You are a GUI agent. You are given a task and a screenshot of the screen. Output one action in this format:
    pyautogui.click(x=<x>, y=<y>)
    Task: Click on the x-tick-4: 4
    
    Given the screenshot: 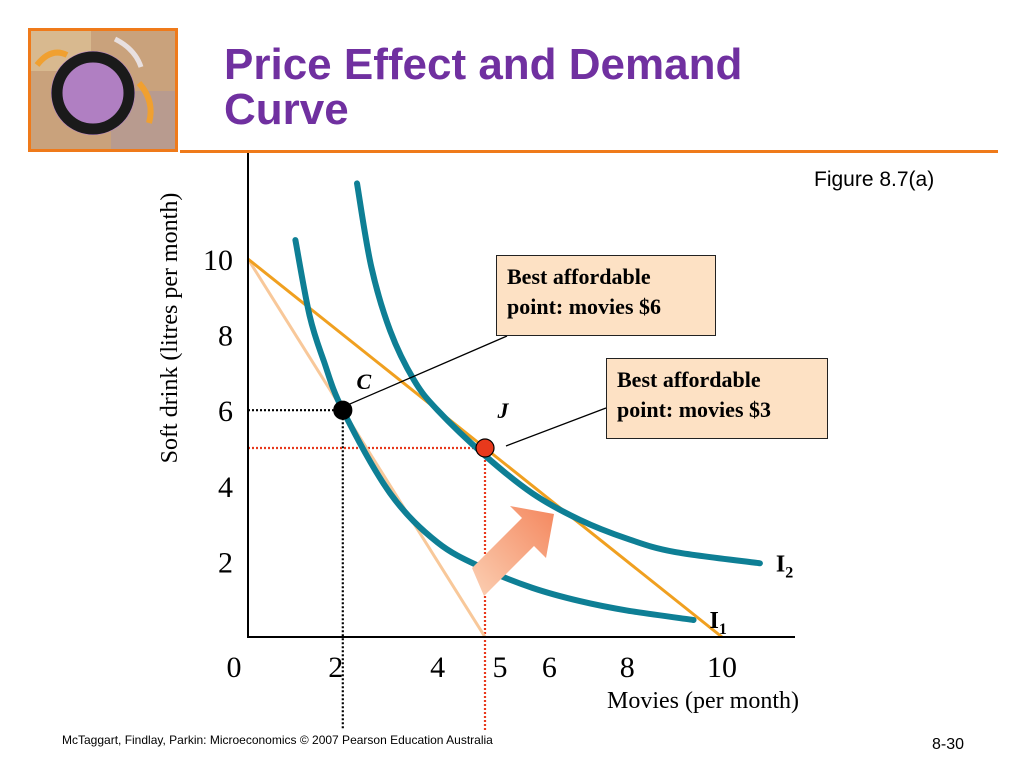 What is the action you would take?
    pyautogui.click(x=437, y=667)
    